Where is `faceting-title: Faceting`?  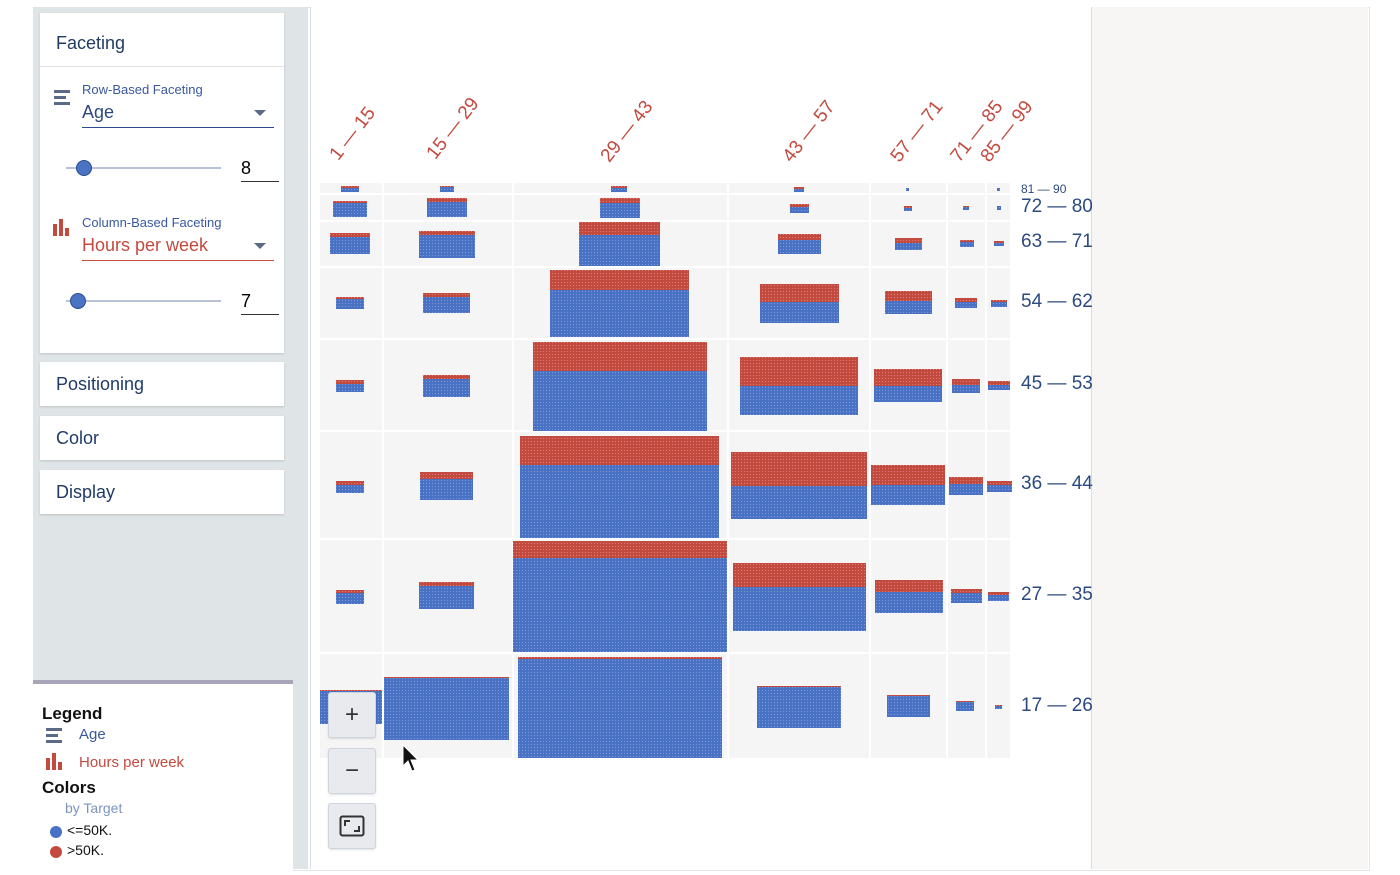
faceting-title: Faceting is located at coordinates (91, 43).